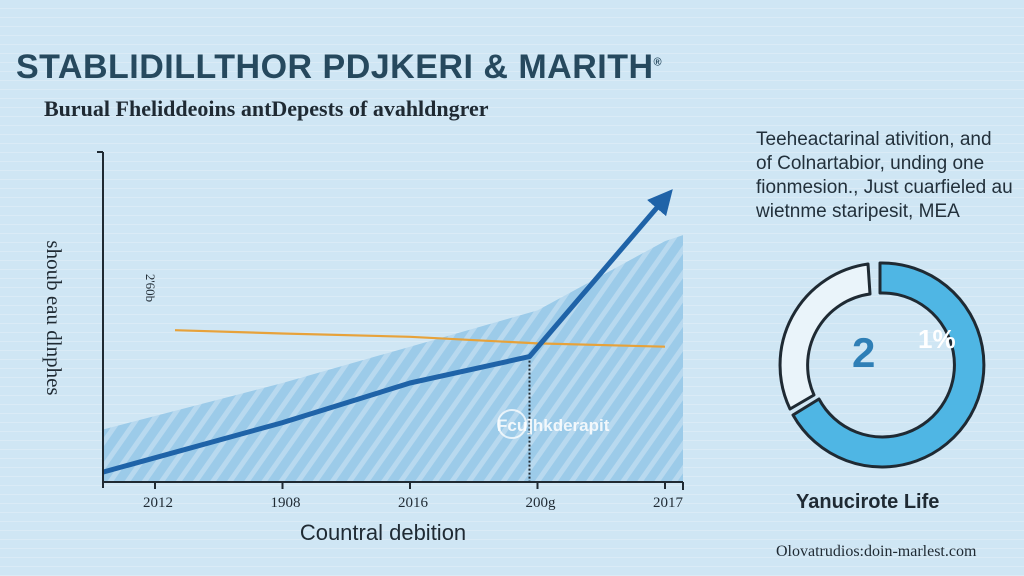 The height and width of the screenshot is (576, 1024). What do you see at coordinates (858, 211) in the screenshot?
I see `description-line: wietnme staripesit, MEA` at bounding box center [858, 211].